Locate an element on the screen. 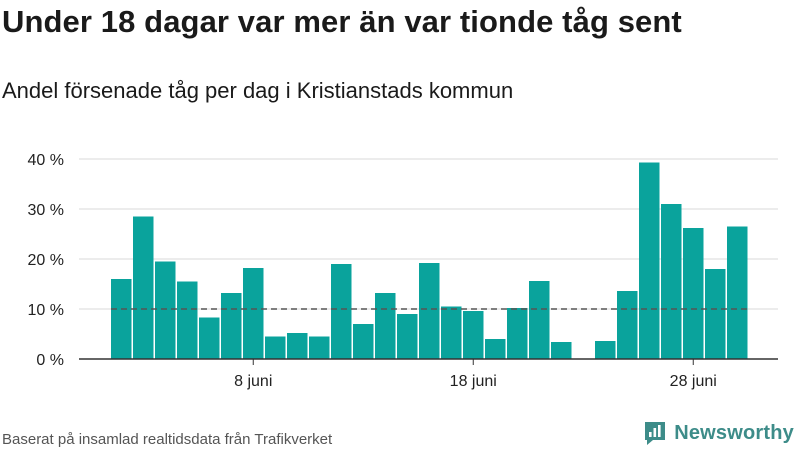 This screenshot has height=450, width=800. y-tick-label: 0 % is located at coordinates (50, 360).